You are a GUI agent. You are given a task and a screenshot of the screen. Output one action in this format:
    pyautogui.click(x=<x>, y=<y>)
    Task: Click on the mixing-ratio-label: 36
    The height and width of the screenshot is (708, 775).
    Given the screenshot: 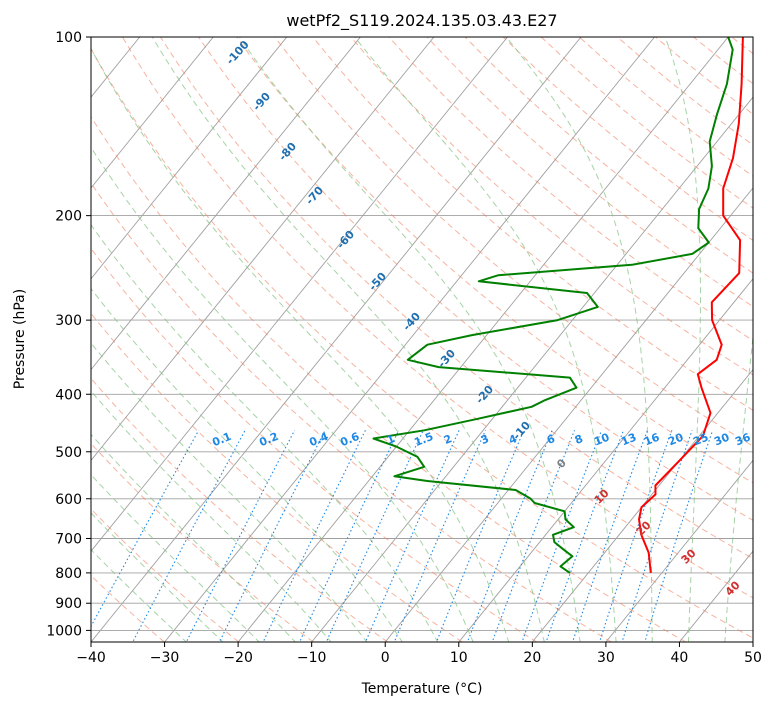 What is the action you would take?
    pyautogui.click(x=742, y=440)
    